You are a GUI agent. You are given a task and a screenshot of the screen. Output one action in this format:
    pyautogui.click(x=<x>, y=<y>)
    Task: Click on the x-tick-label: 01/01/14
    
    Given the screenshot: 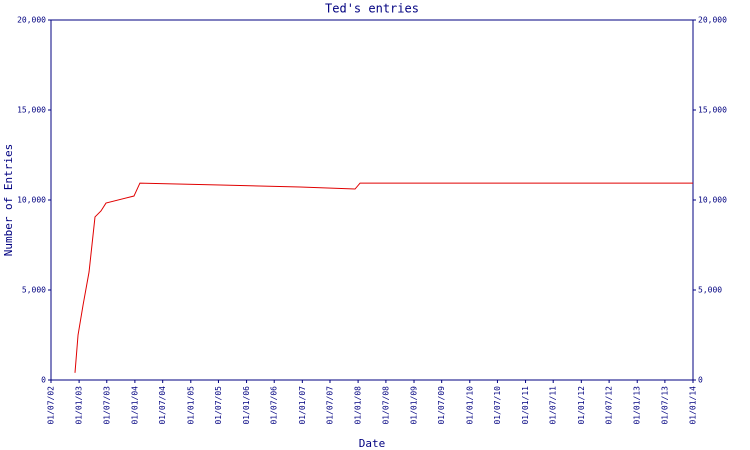 What is the action you would take?
    pyautogui.click(x=693, y=405)
    